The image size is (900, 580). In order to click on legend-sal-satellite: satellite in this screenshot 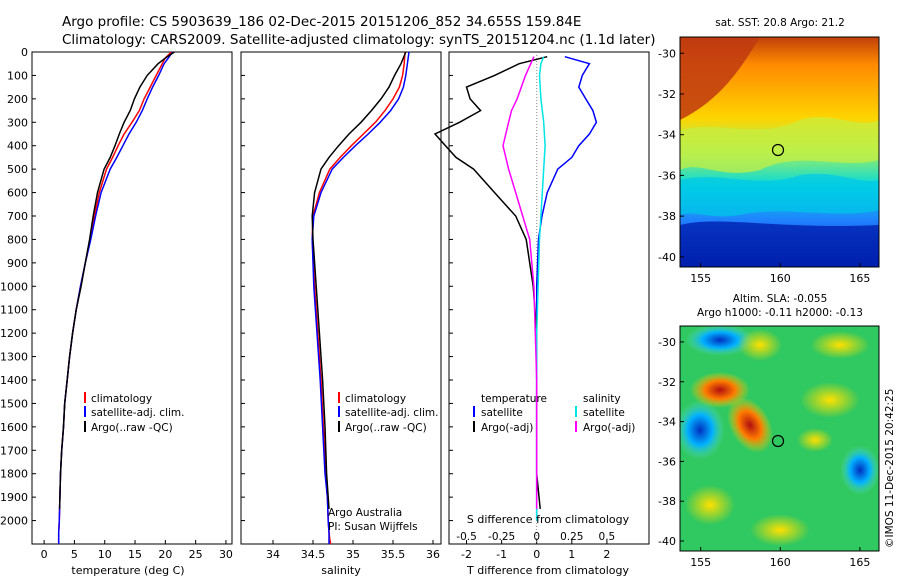, I will do `click(604, 413)`.